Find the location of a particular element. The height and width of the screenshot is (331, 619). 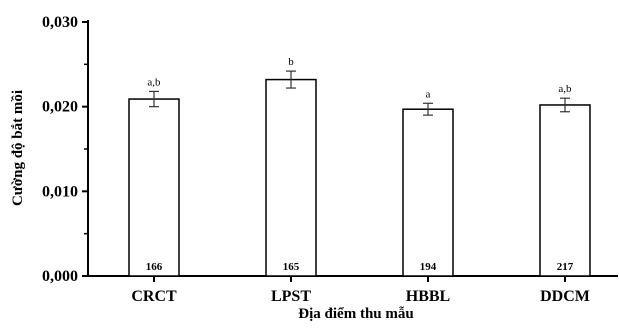

y-tick-label: 0,000 is located at coordinates (60, 276).